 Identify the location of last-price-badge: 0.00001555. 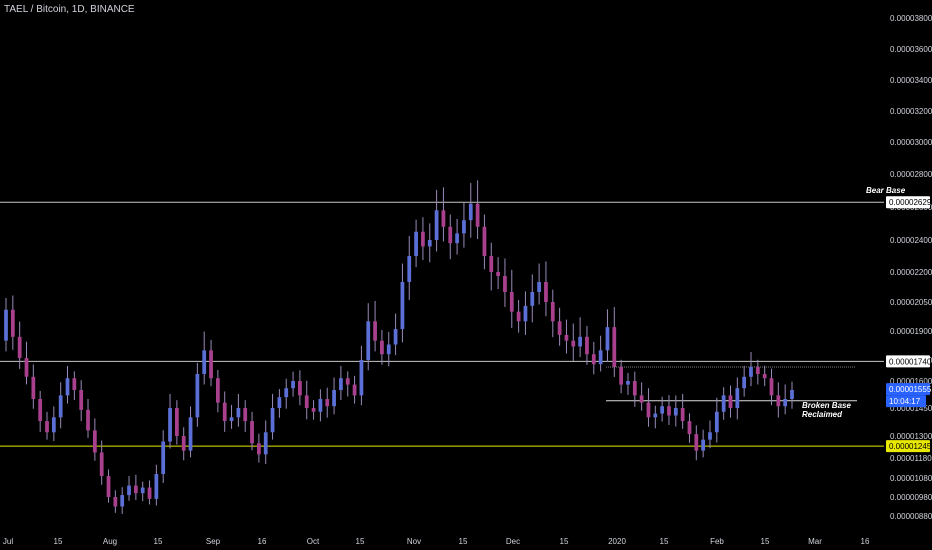
(910, 389).